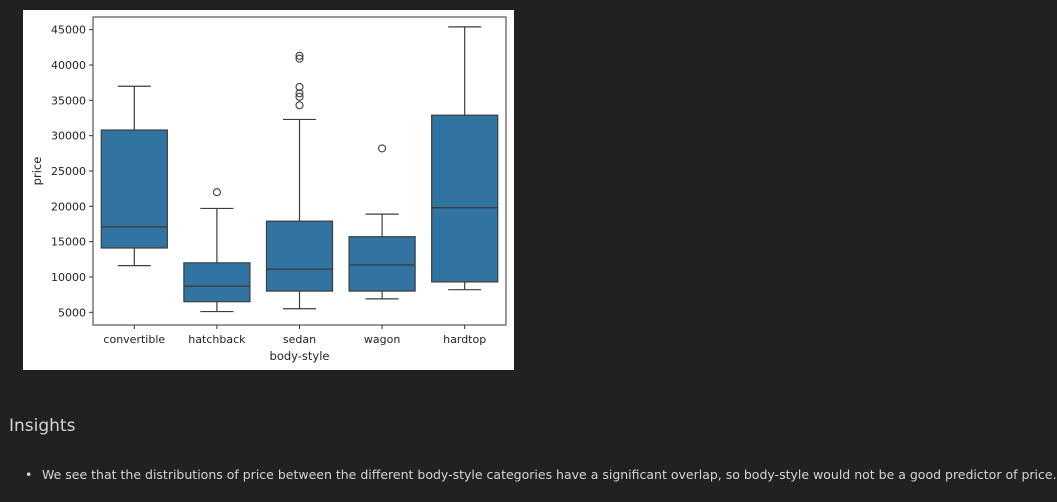  What do you see at coordinates (68, 277) in the screenshot?
I see `y-tick-label: 10000` at bounding box center [68, 277].